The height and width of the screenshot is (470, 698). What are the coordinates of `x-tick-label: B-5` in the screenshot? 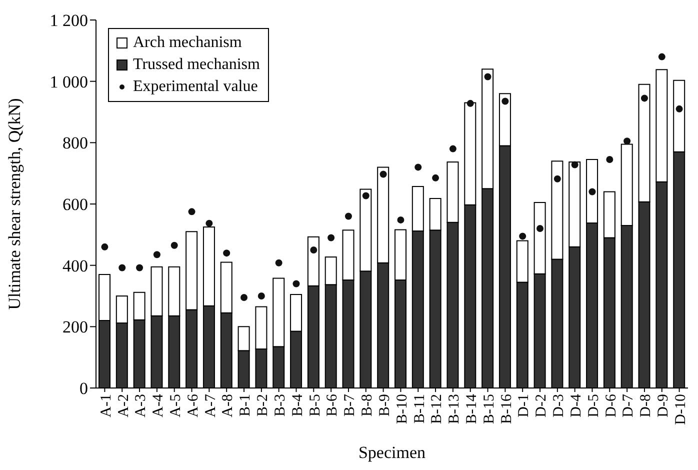 It's located at (315, 405).